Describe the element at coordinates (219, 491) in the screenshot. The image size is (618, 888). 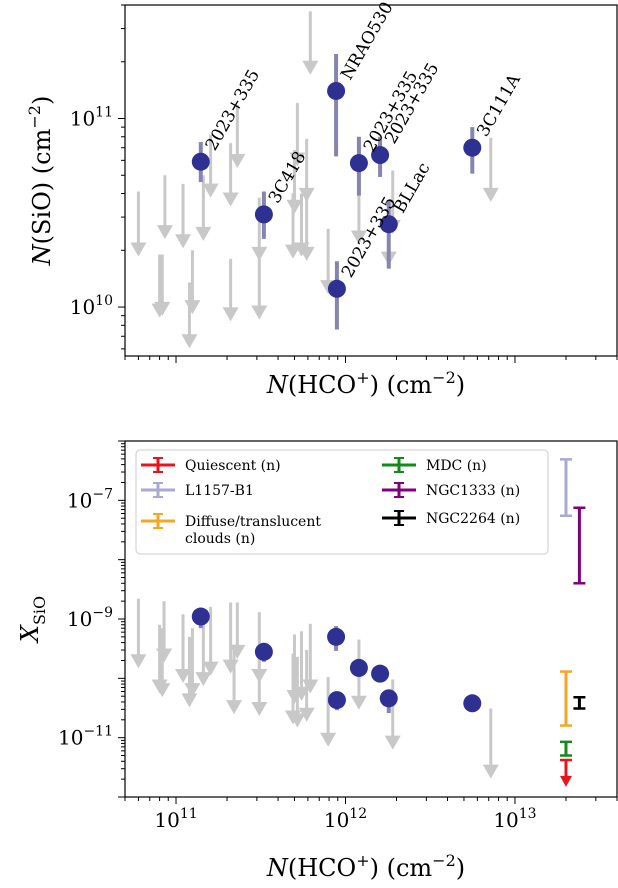
I see `legend-label: L1157-B1` at that location.